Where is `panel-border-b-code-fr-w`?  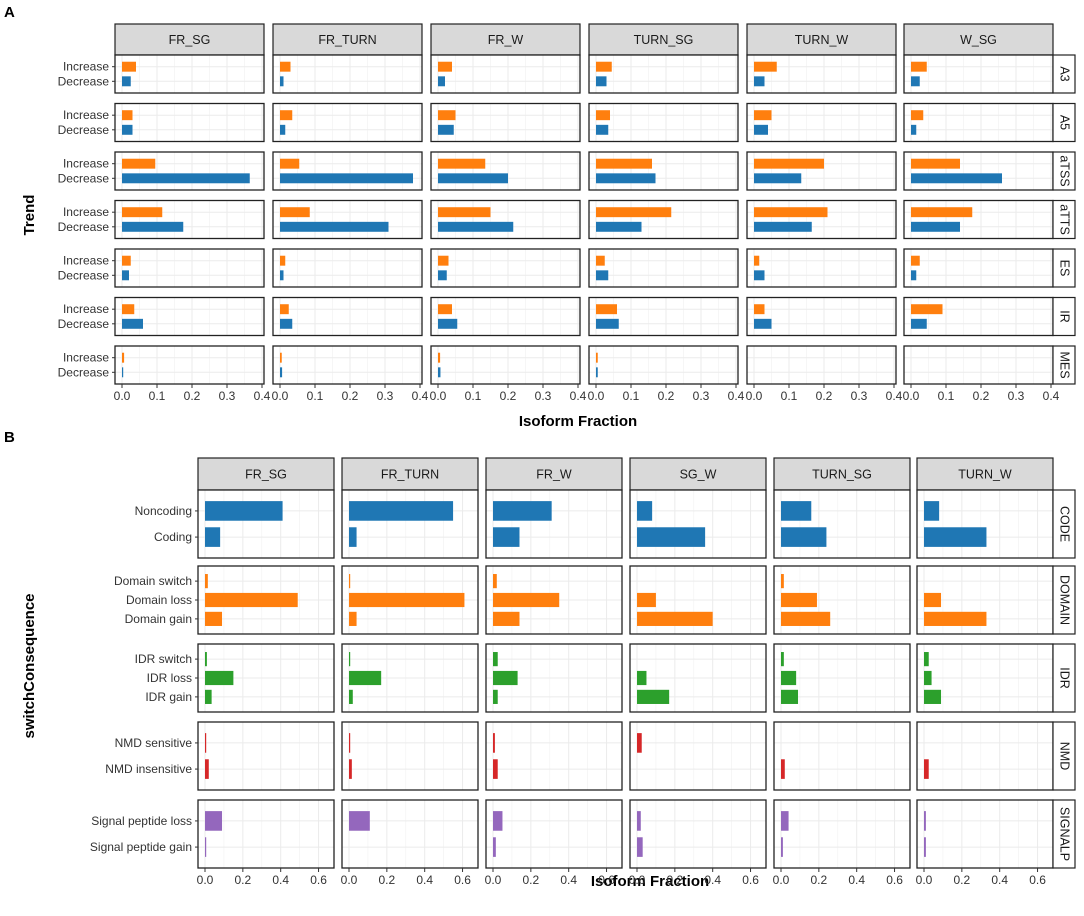 panel-border-b-code-fr-w is located at coordinates (554, 524).